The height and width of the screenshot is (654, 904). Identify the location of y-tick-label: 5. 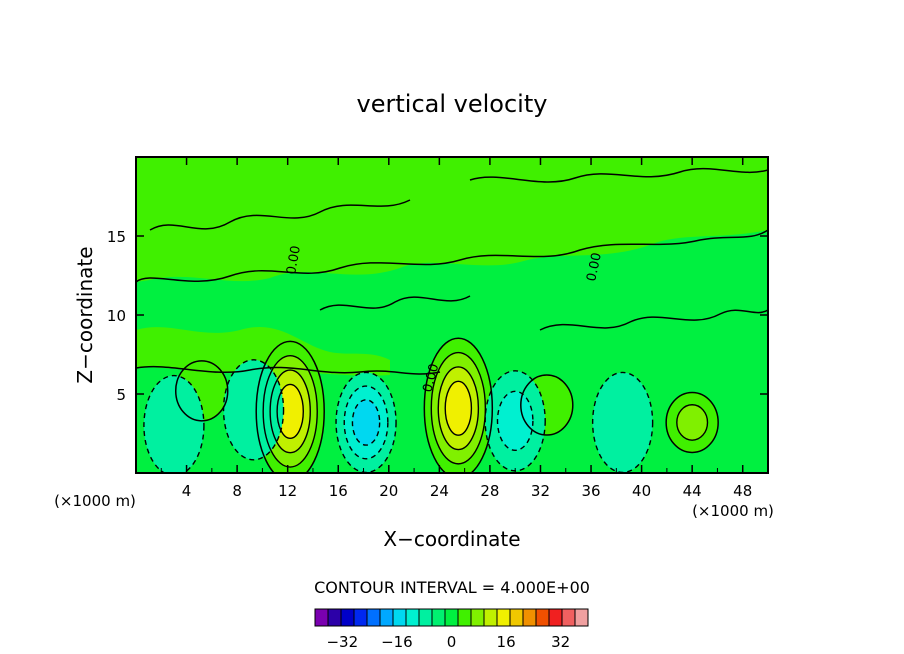
(121, 395).